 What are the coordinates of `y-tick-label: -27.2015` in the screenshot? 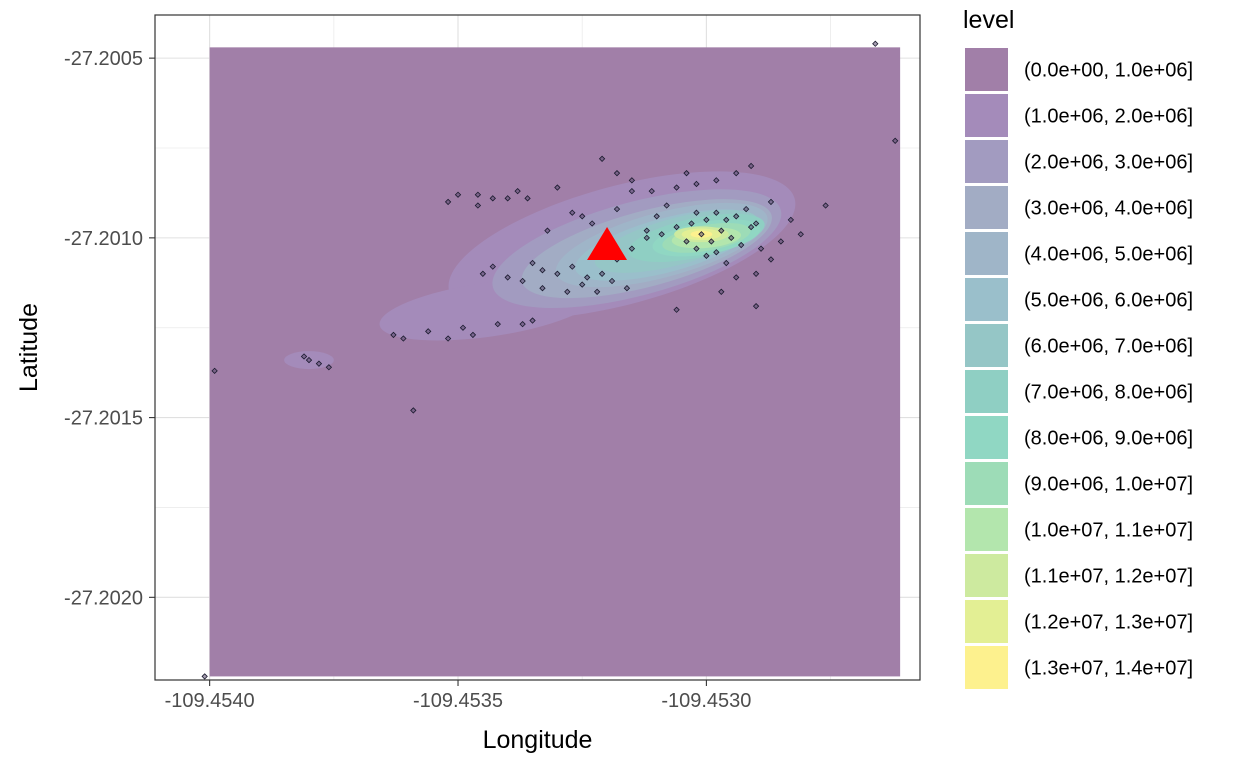 It's located at (103, 419).